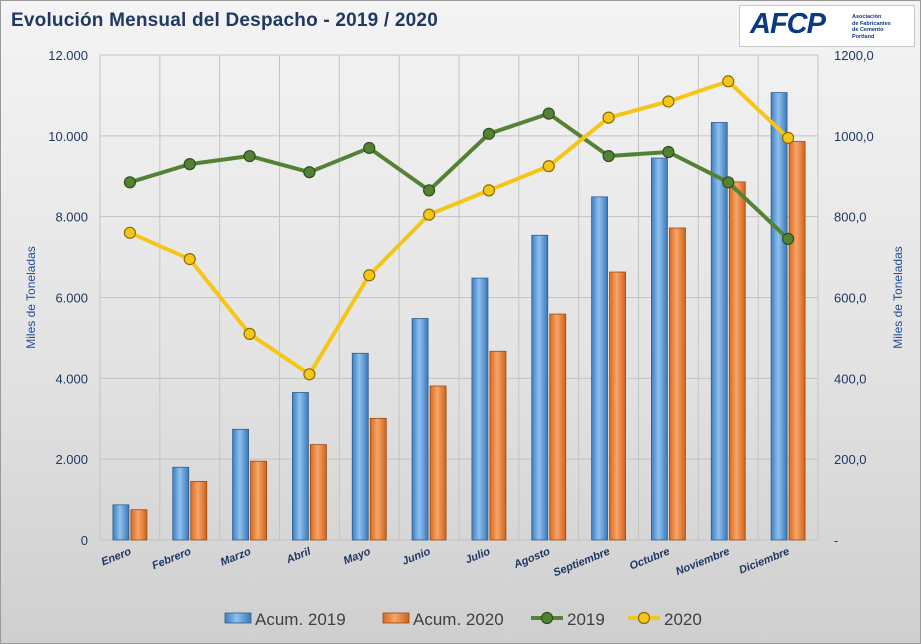 The image size is (921, 644). Describe the element at coordinates (854, 55) in the screenshot. I see `y2-tick-label: 1200,0` at that location.